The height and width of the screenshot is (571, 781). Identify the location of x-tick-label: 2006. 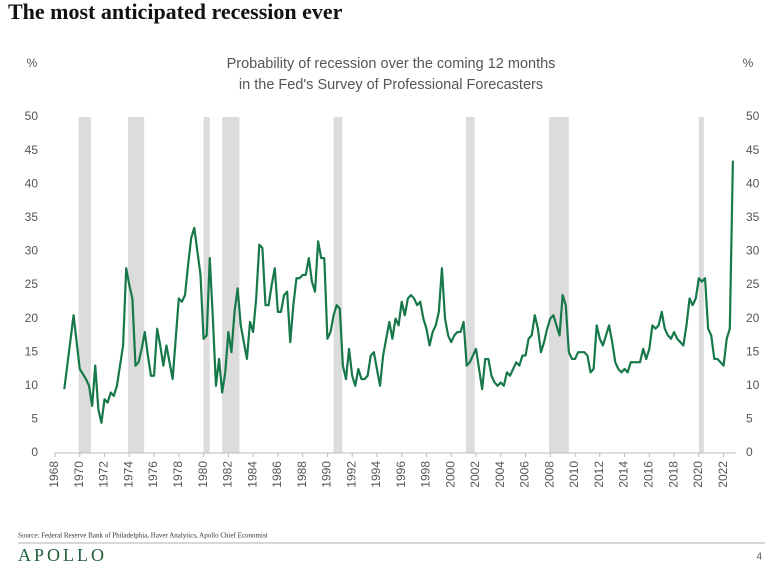
(525, 474).